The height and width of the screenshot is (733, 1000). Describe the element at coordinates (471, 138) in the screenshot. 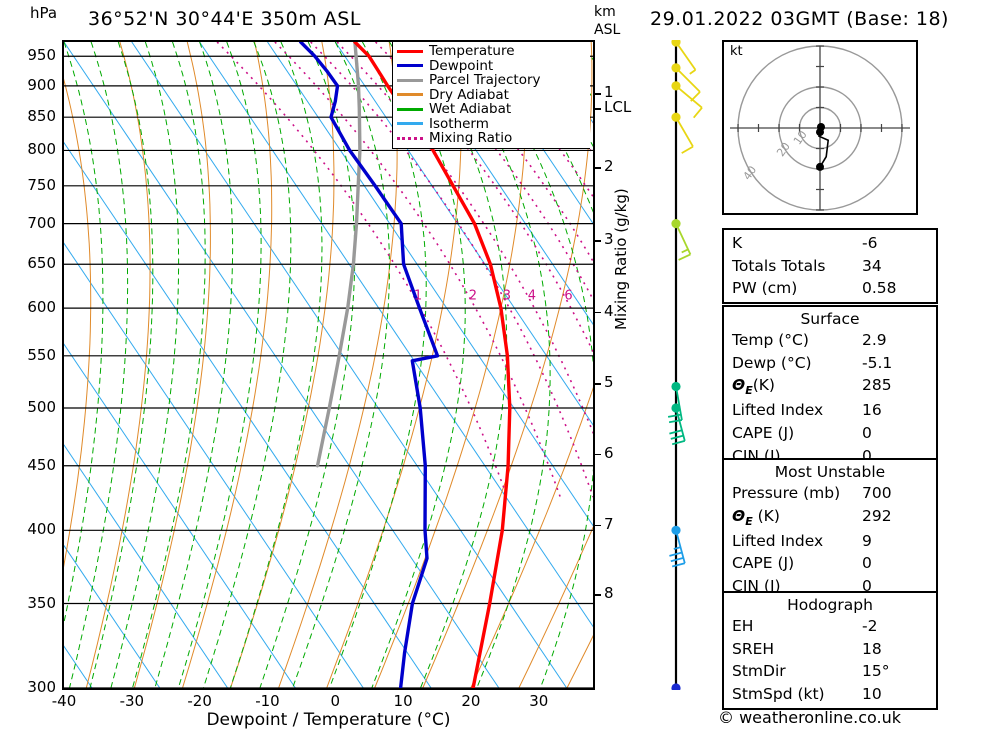

I see `legend-item-label: Mixing Ratio` at that location.